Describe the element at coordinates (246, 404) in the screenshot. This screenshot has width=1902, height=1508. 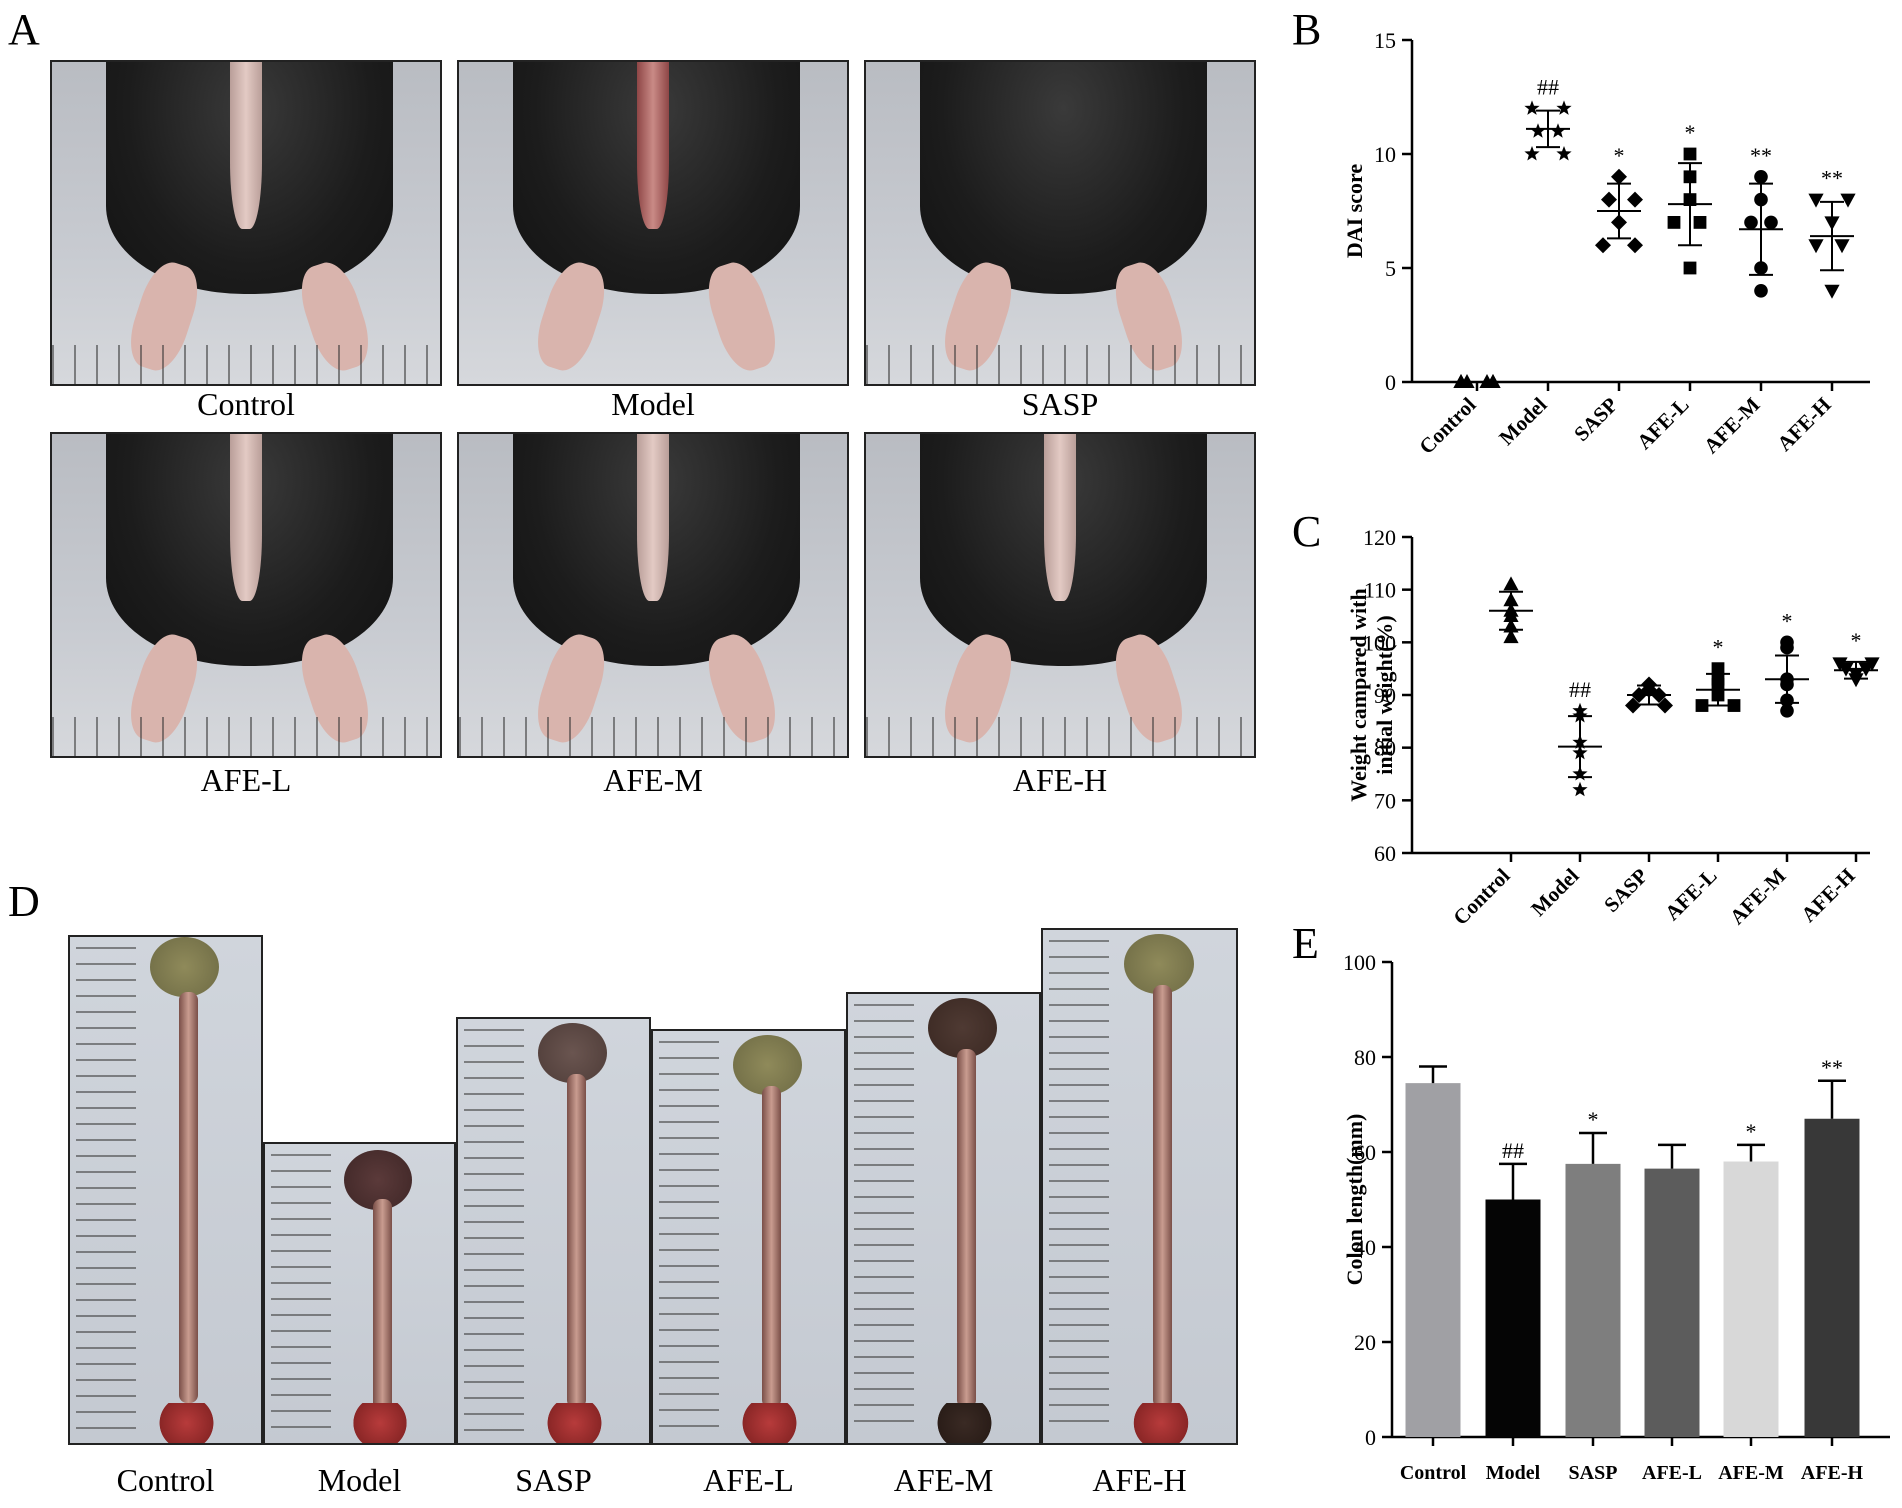
I see `mouse-label-control: Control` at that location.